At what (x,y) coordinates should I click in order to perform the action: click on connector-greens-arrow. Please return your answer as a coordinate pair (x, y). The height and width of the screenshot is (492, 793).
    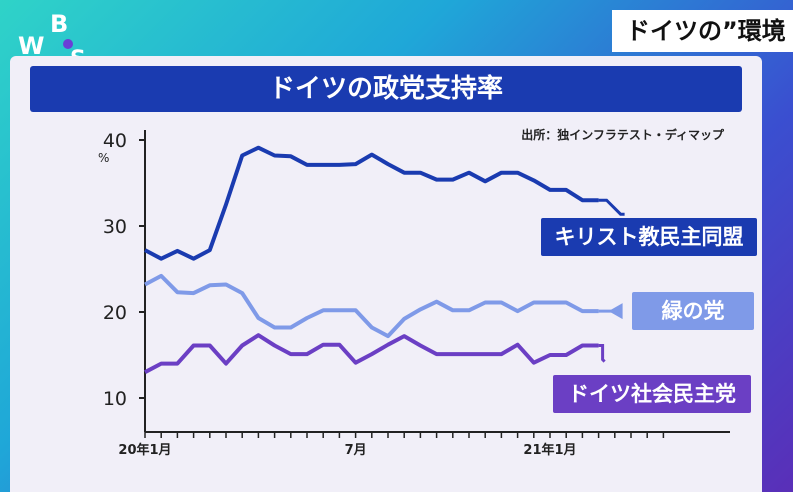
    Looking at the image, I should click on (615, 311).